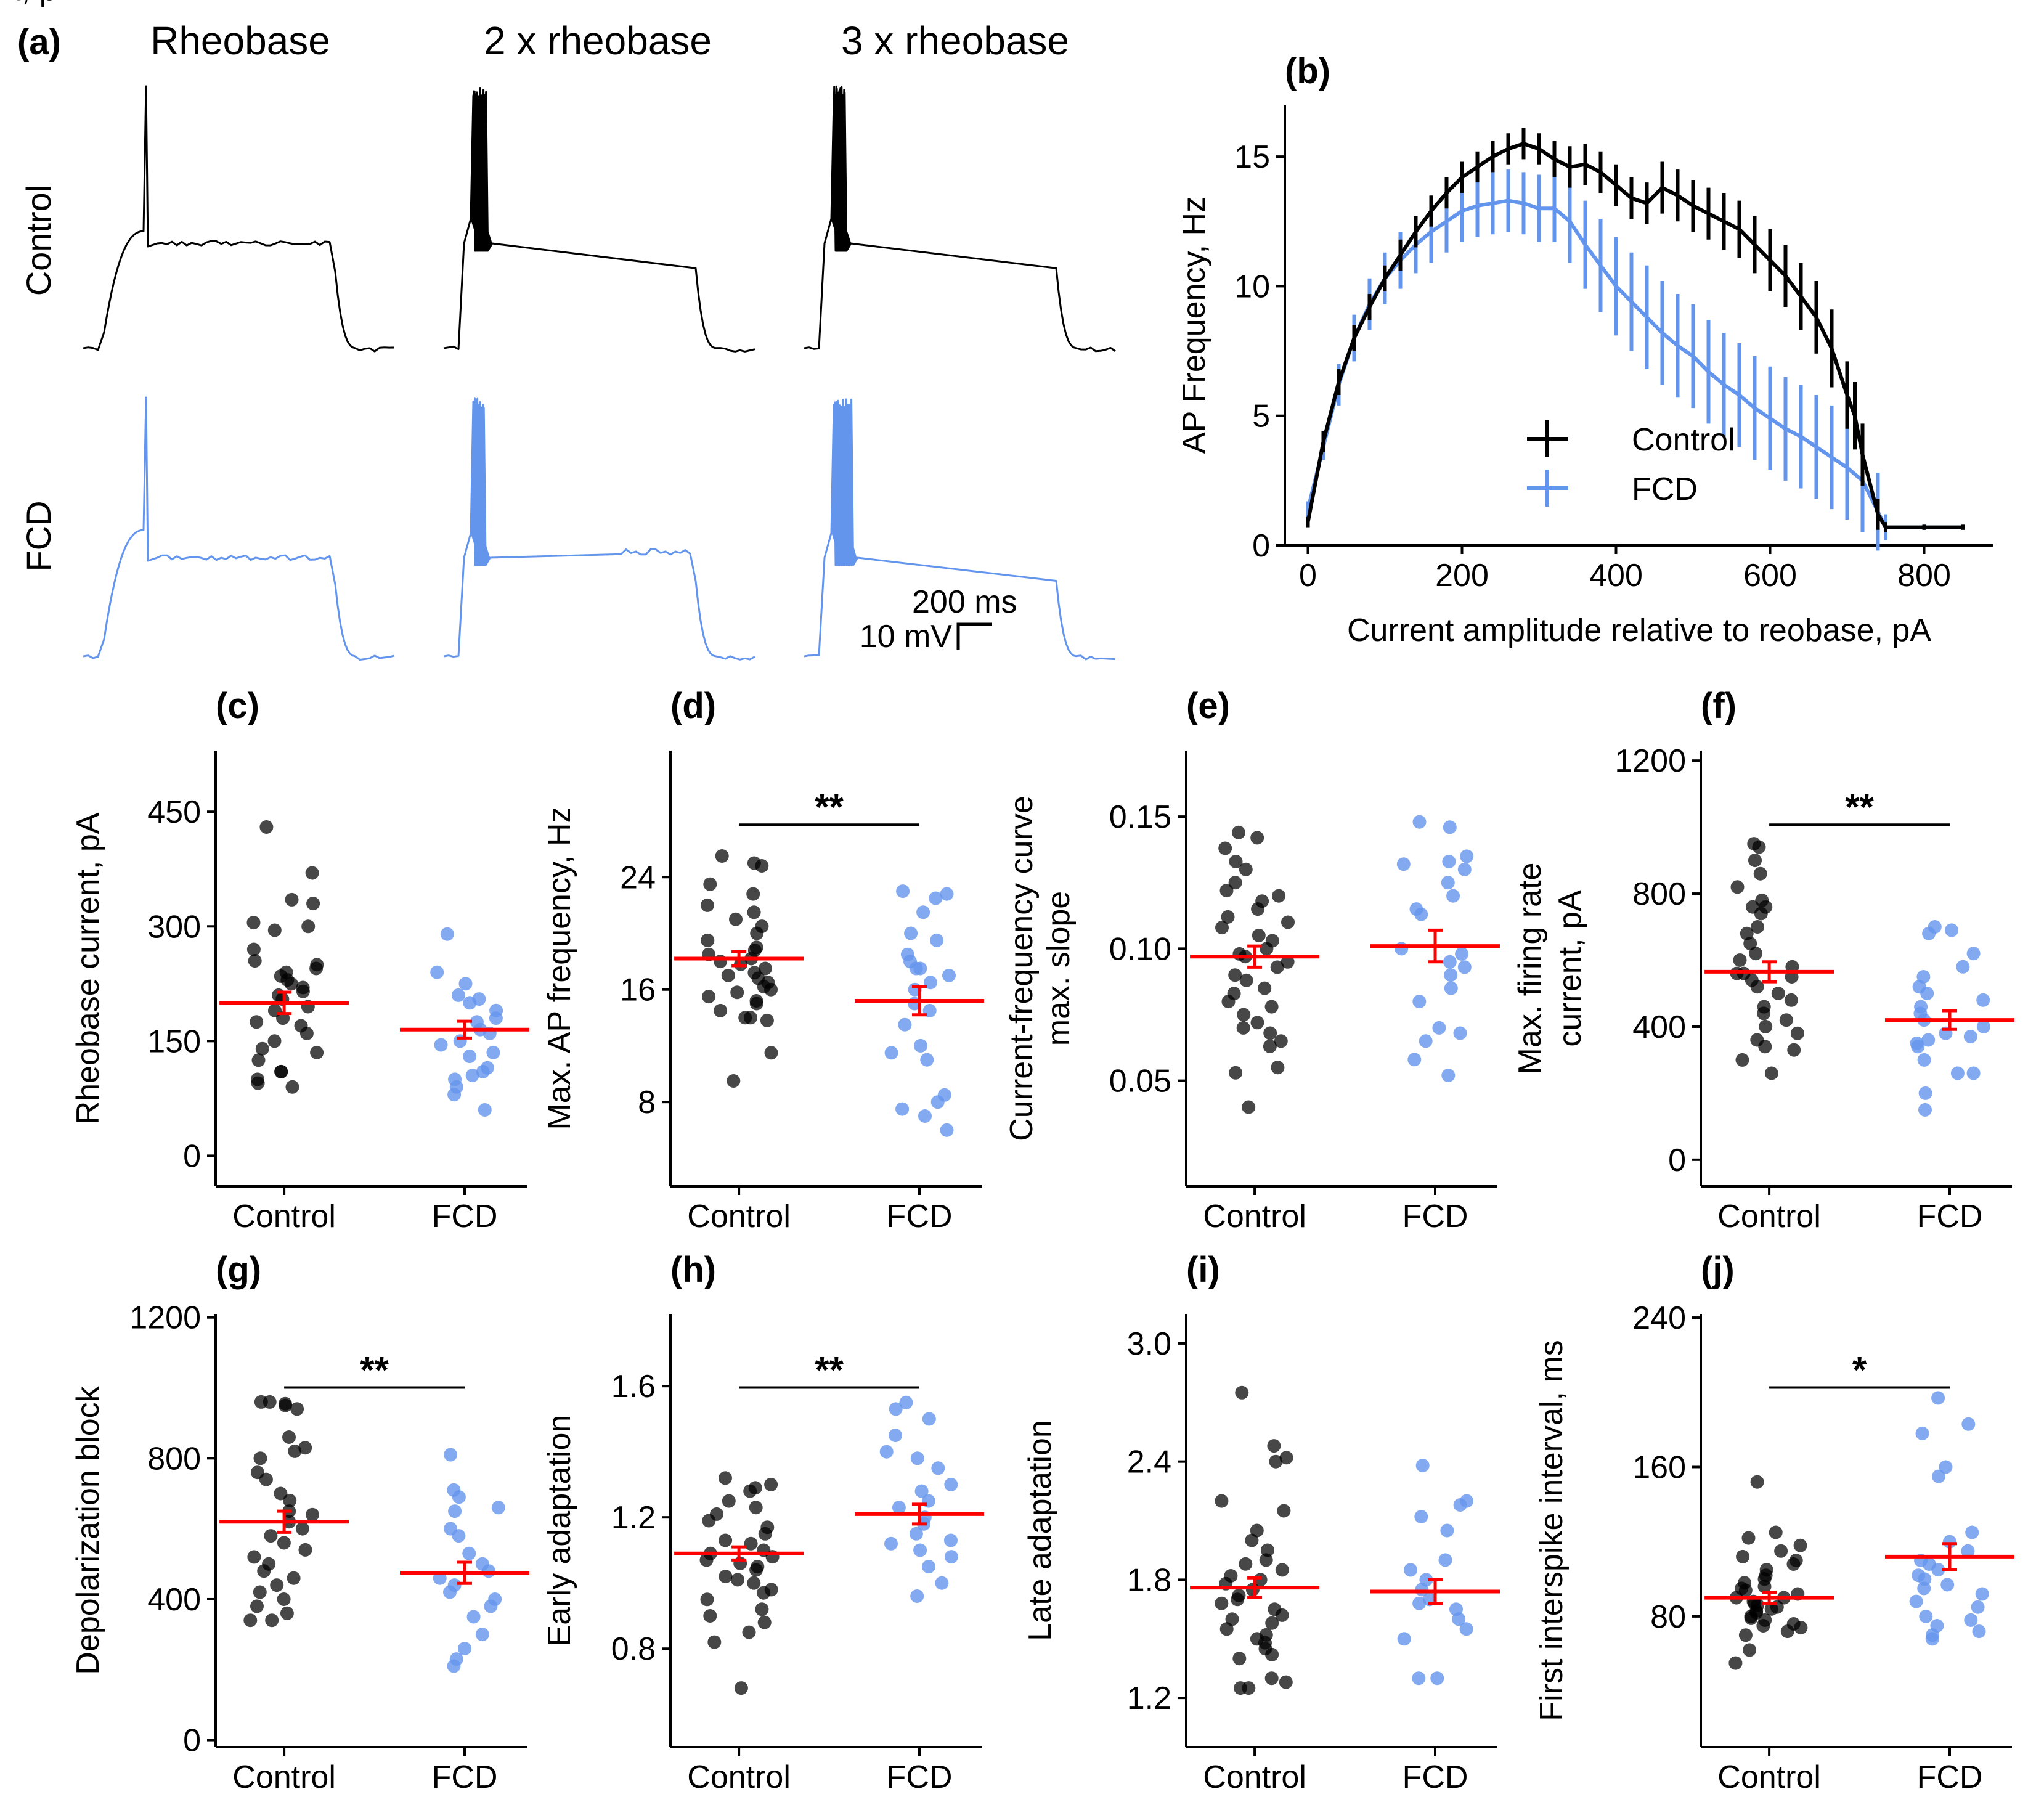 The width and height of the screenshot is (2044, 1818). What do you see at coordinates (239, 219) in the screenshot?
I see `trace-control-col1` at bounding box center [239, 219].